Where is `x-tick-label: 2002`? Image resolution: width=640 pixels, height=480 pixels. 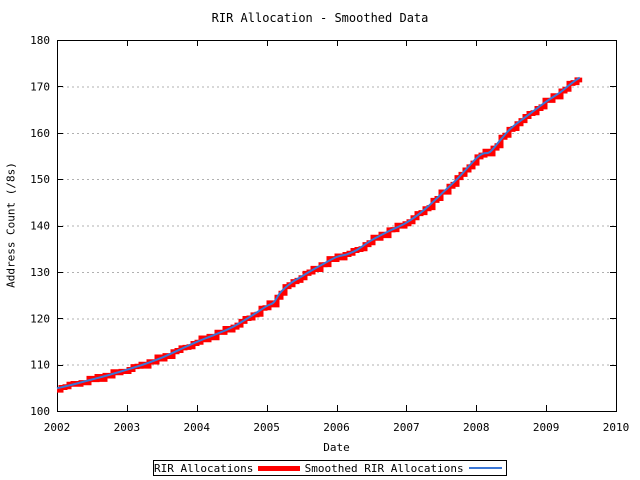
x-tick-label: 2002 is located at coordinates (57, 427).